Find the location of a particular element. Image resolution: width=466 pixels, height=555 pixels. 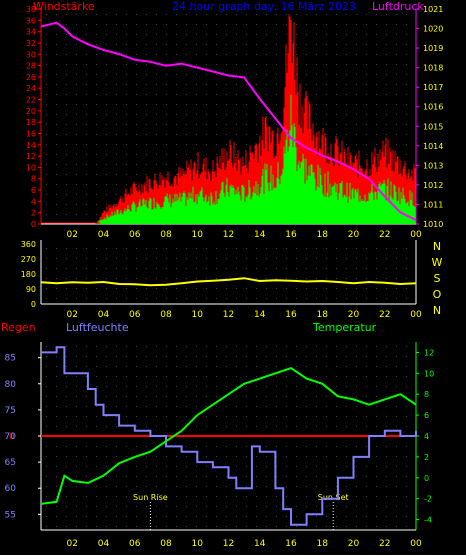

time-tick-label: 20 is located at coordinates (354, 315).